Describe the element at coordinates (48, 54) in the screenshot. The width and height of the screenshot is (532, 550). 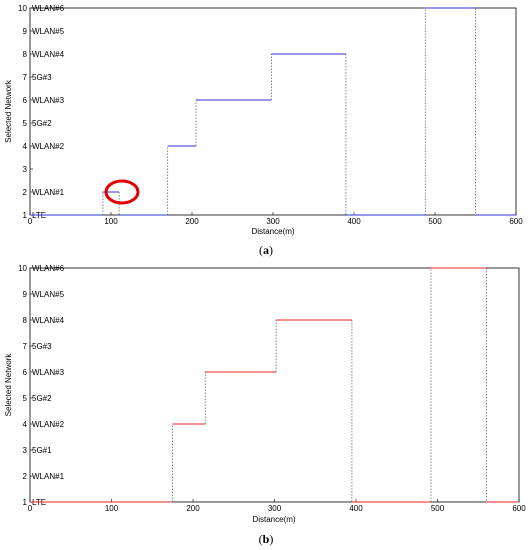
I see `network-label-a: WLAN#4` at that location.